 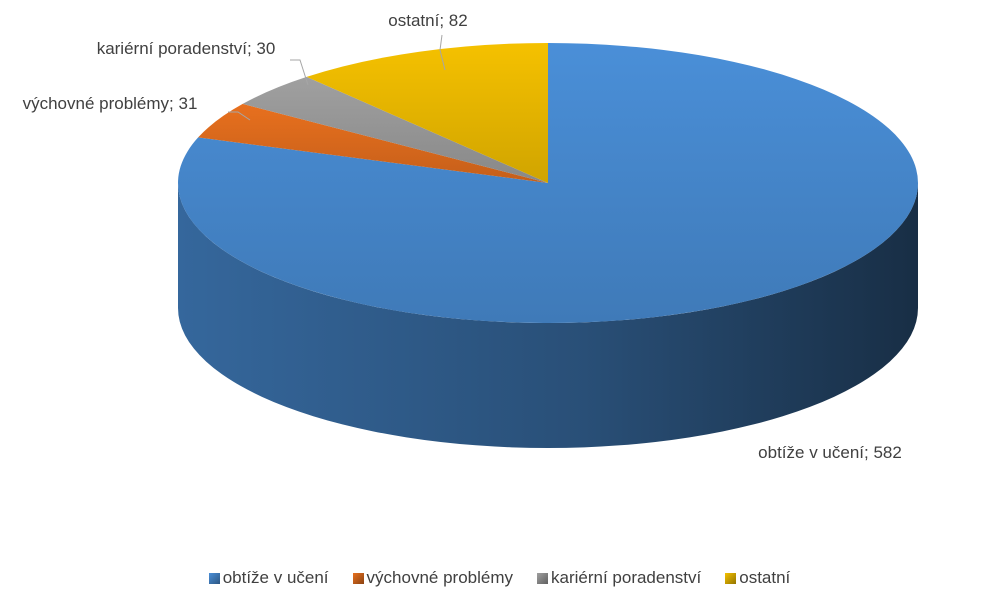 I want to click on legend-item: obtíže v učení, so click(x=268, y=578).